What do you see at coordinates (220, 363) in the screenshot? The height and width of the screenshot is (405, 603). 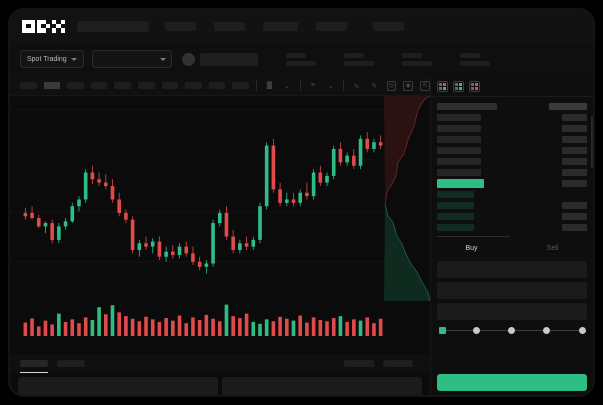 I see `bottom-tab-bar` at bounding box center [220, 363].